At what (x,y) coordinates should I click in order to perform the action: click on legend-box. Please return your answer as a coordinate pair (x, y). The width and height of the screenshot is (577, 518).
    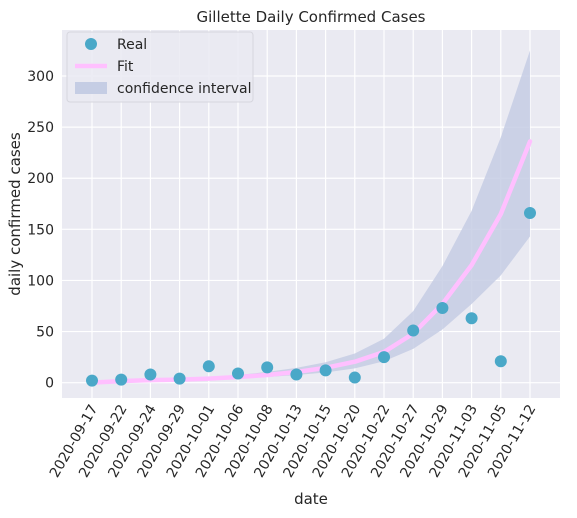
    Looking at the image, I should click on (160, 67).